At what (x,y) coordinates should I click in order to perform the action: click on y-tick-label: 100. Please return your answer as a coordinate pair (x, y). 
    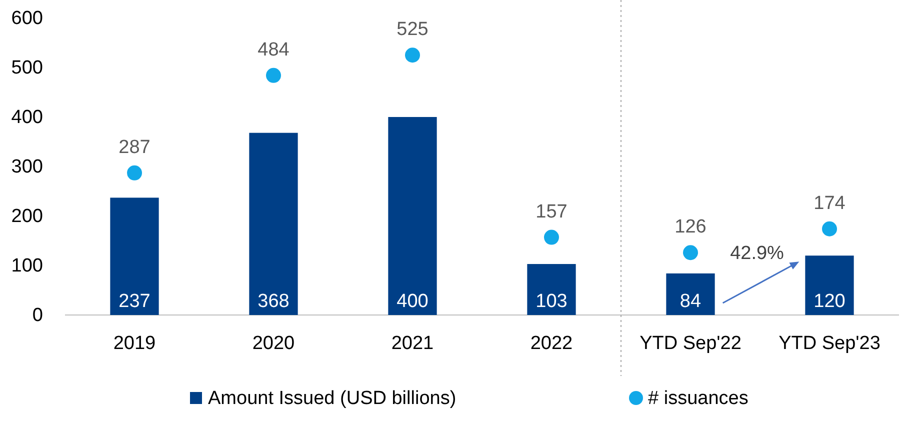
    Looking at the image, I should click on (27, 266).